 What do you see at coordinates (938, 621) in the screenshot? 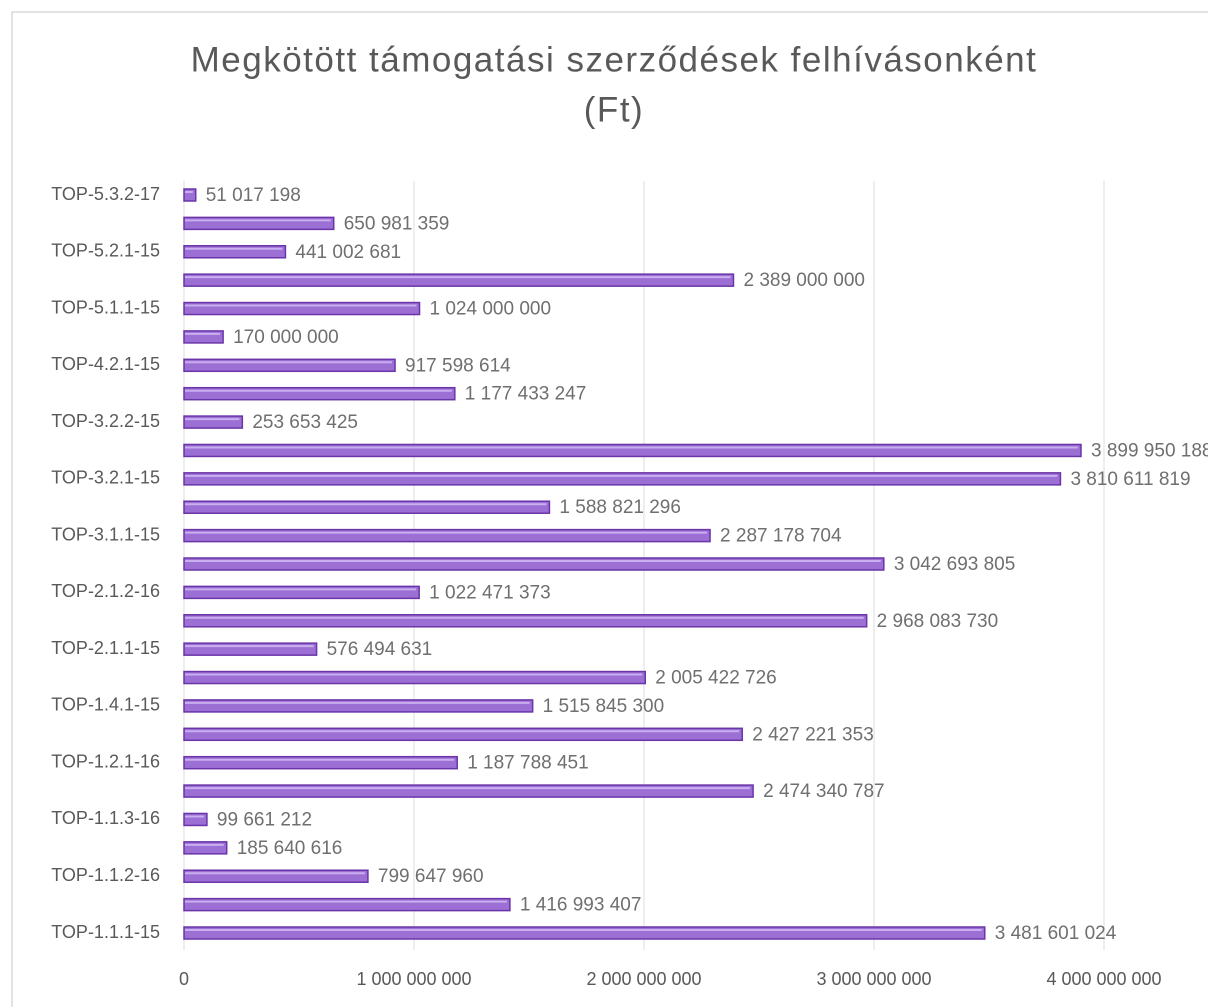
I see `value-label: 2 968 083 730` at bounding box center [938, 621].